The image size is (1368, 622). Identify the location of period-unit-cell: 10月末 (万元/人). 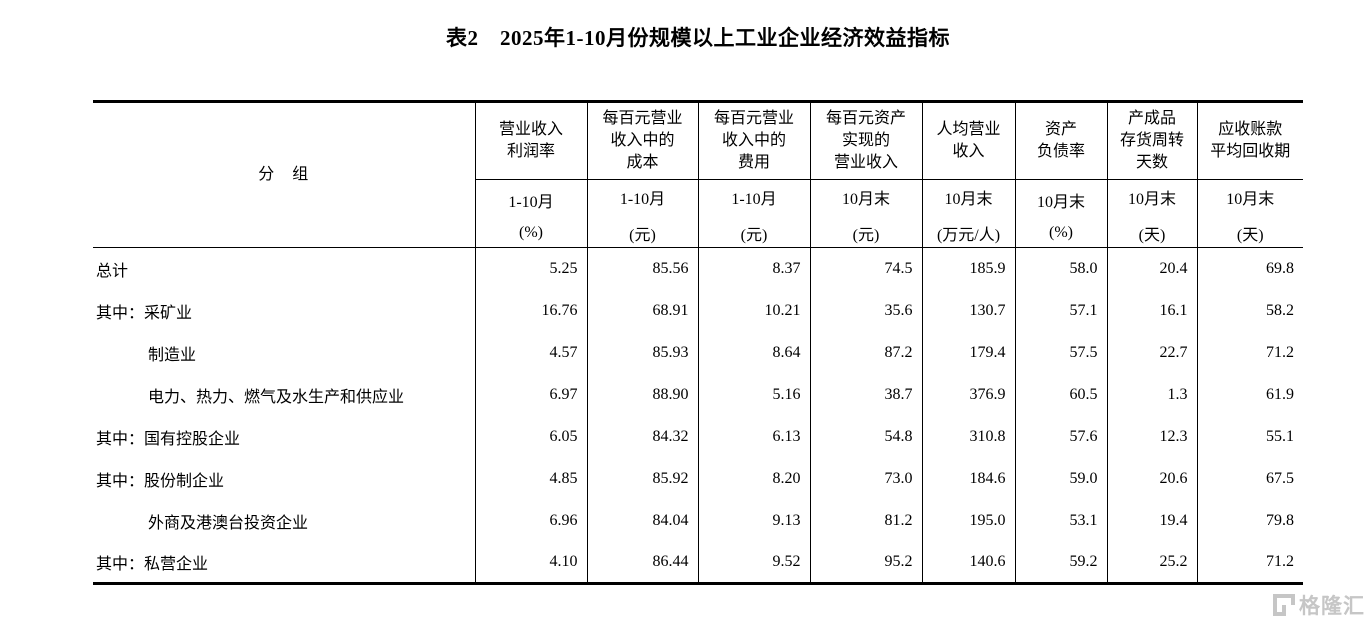
(968, 213).